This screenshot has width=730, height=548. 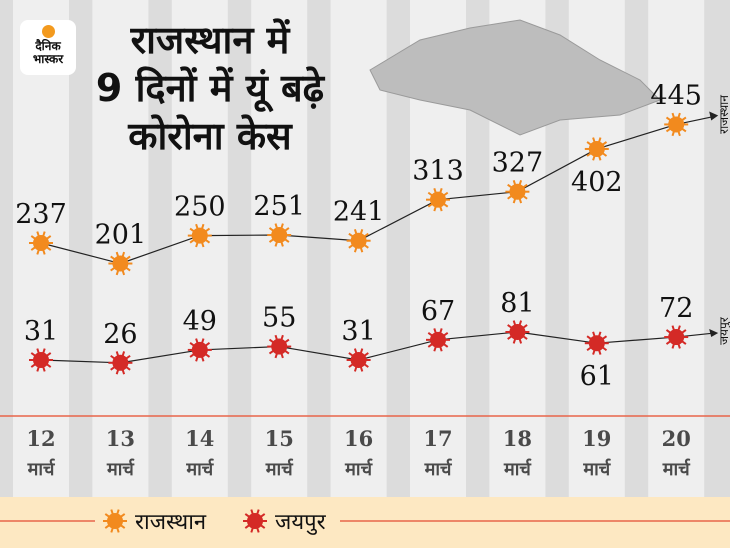 I want to click on data-label: 327, so click(x=518, y=163).